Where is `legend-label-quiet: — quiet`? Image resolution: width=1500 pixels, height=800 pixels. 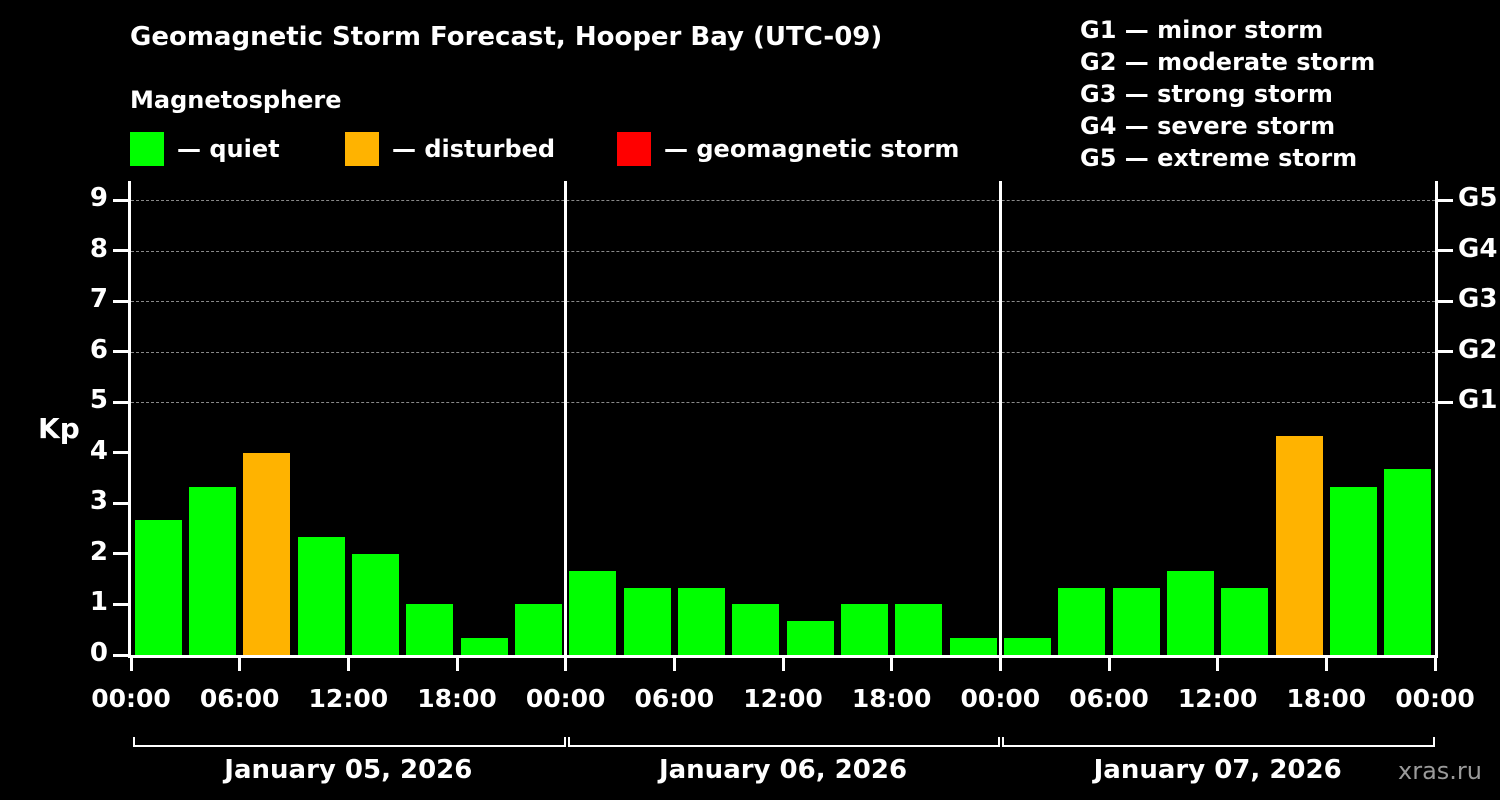 legend-label-quiet: — quiet is located at coordinates (228, 149).